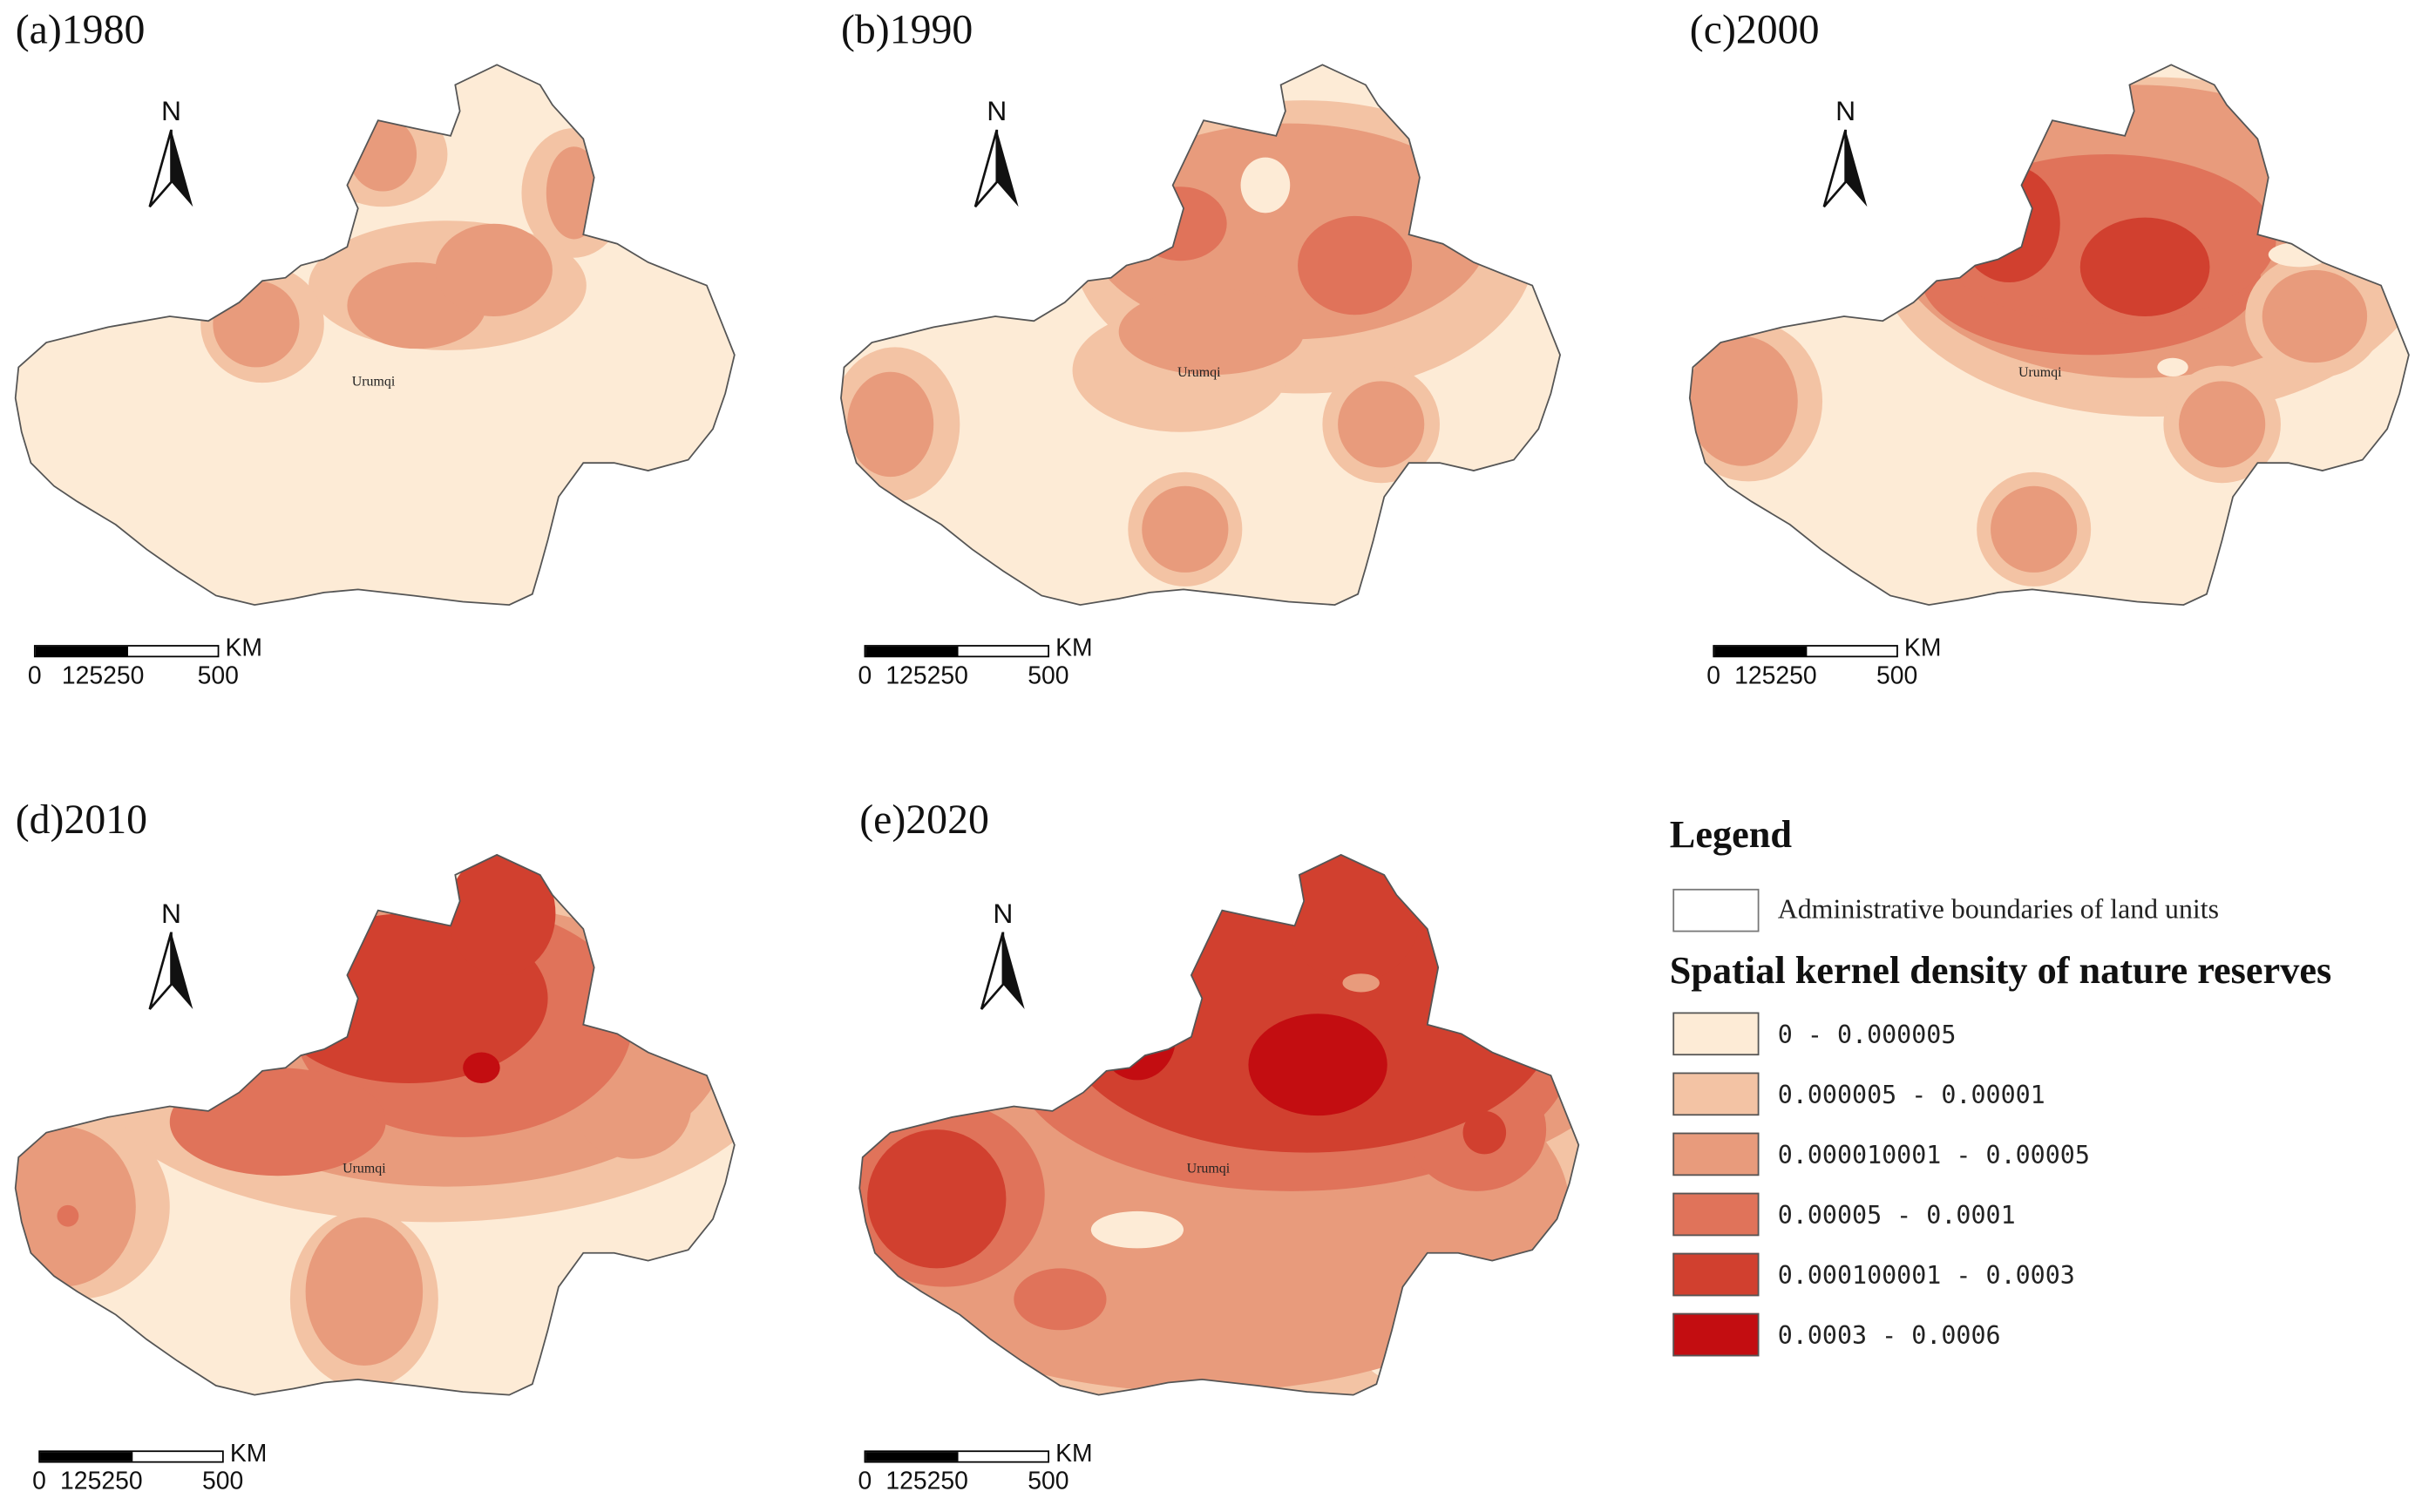  Describe the element at coordinates (1754, 29) in the screenshot. I see `panel-title: (c)2000` at that location.